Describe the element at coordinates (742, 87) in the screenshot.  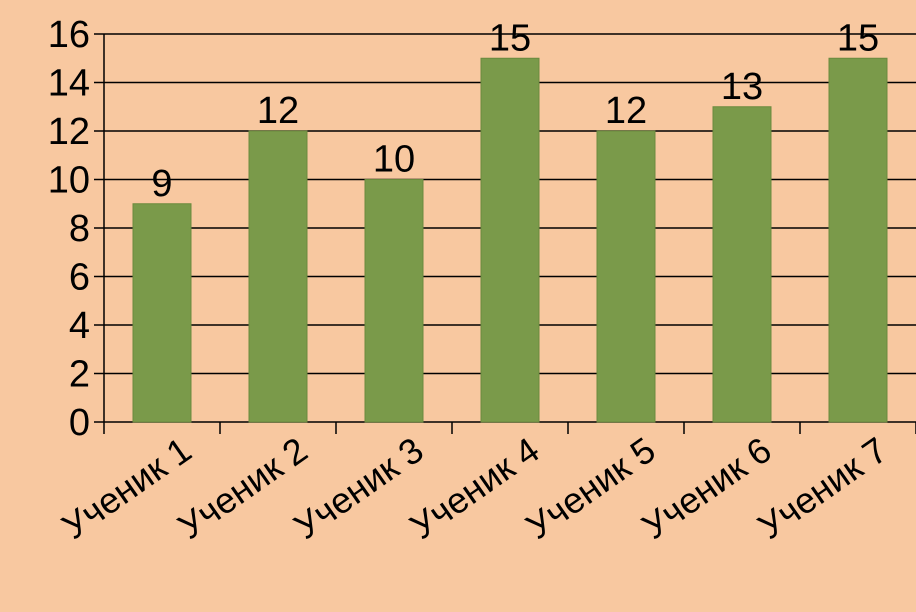
I see `data-label: 13` at that location.